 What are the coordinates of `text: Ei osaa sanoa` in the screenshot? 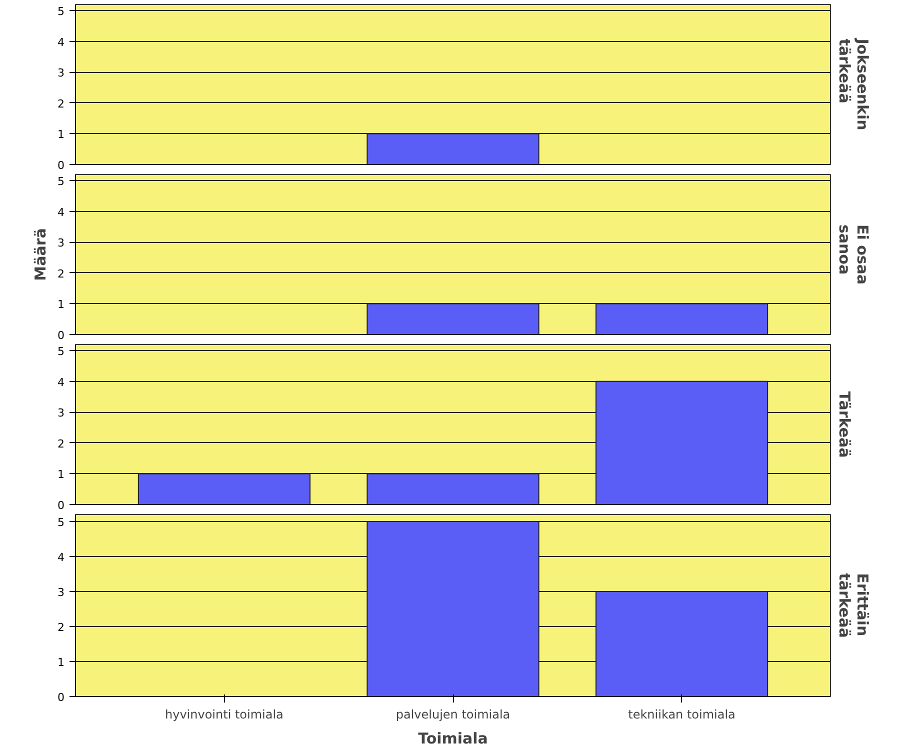 It's located at (854, 254).